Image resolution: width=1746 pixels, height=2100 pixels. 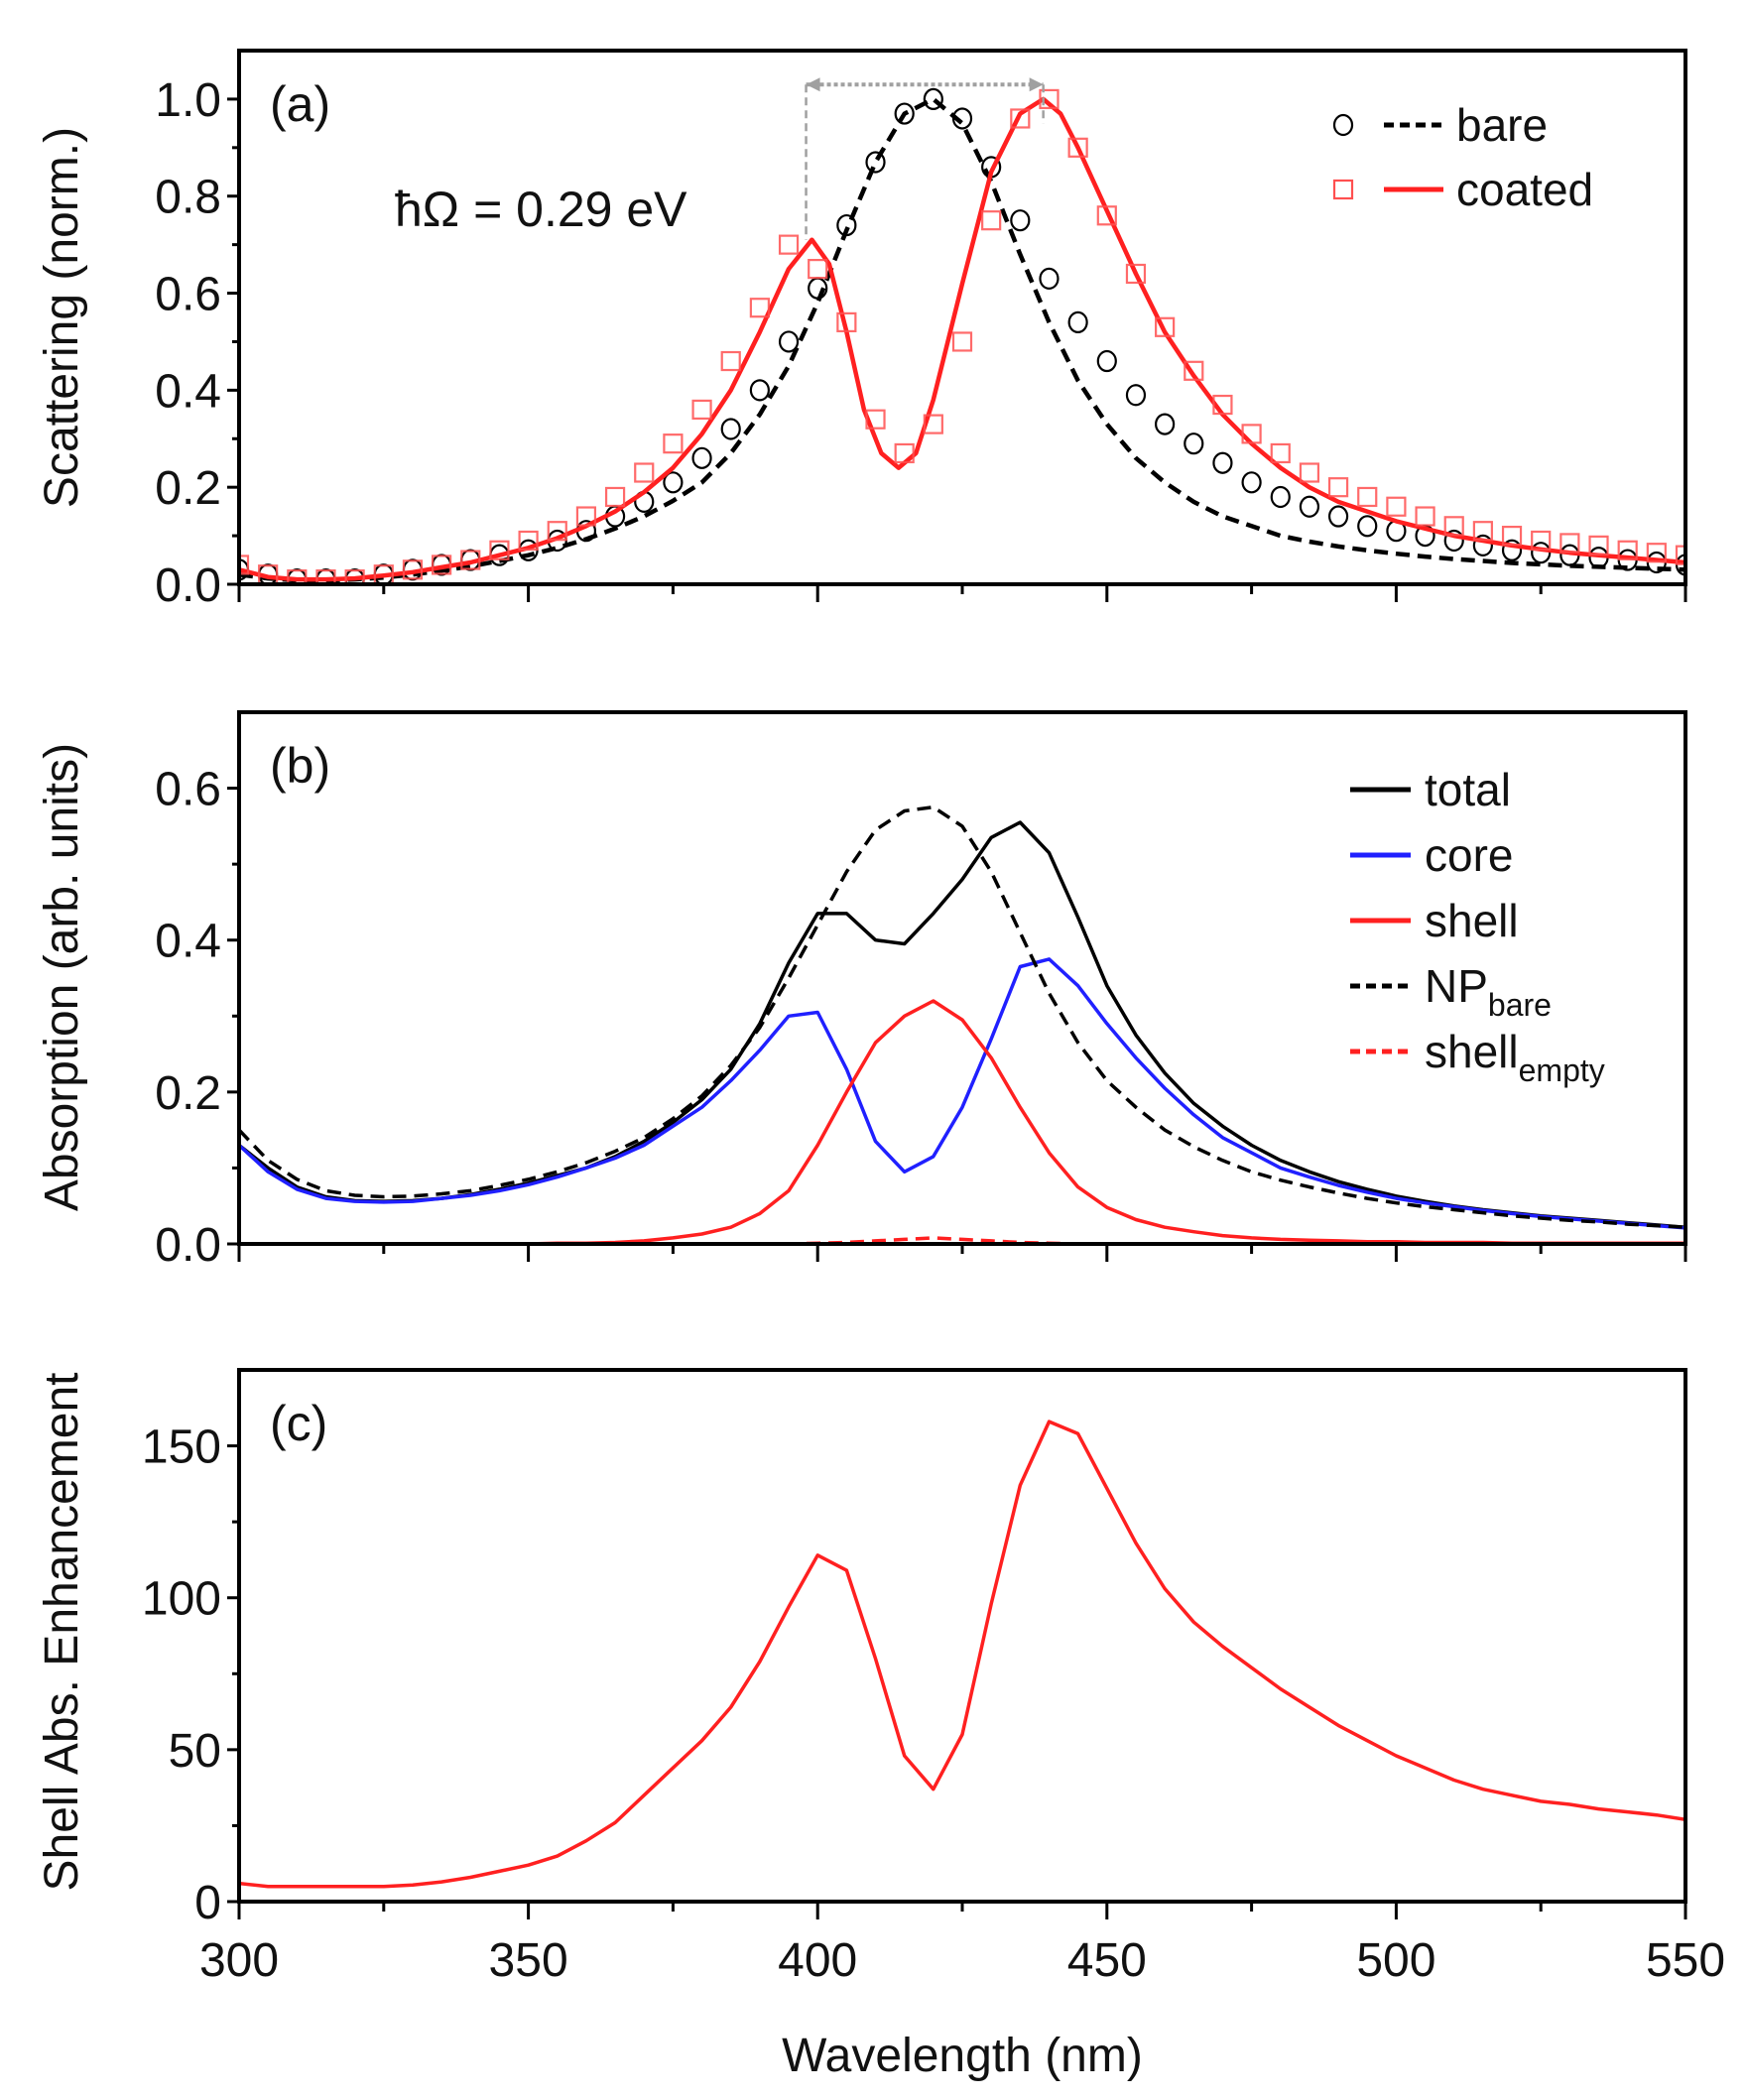 I want to click on legend-item: coated, so click(x=1462, y=190).